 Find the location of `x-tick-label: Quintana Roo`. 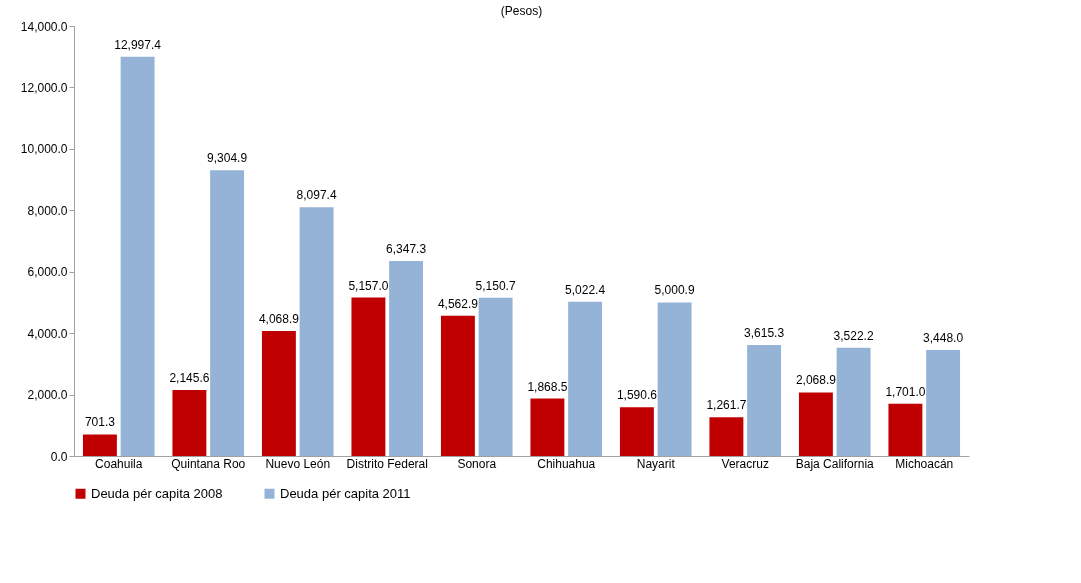

x-tick-label: Quintana Roo is located at coordinates (208, 463).